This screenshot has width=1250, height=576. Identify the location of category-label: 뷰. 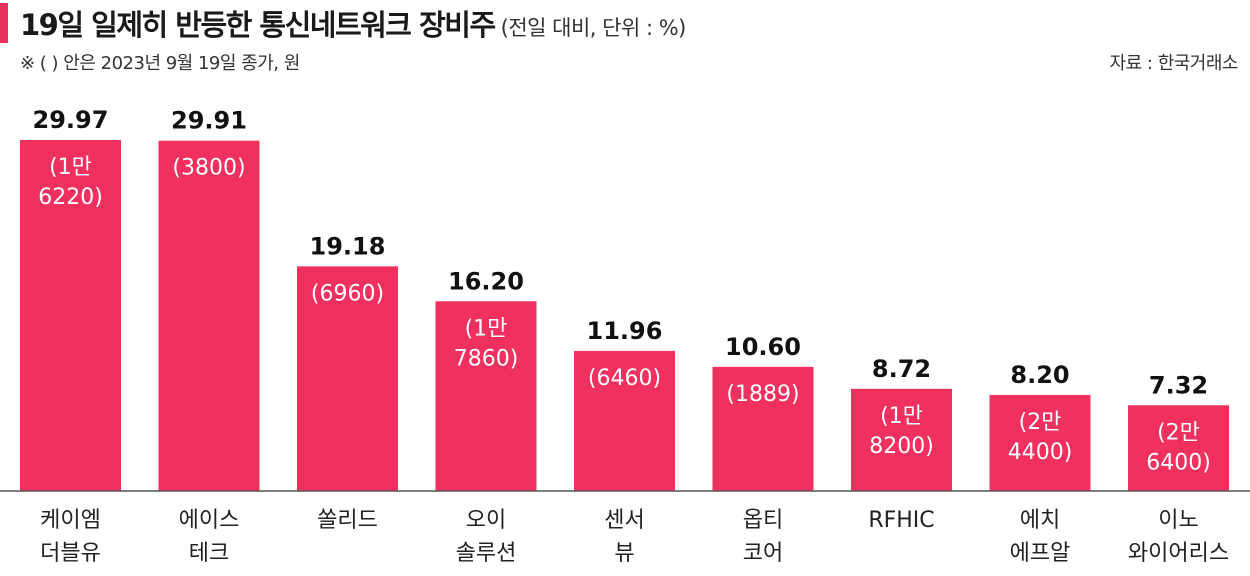
(624, 553).